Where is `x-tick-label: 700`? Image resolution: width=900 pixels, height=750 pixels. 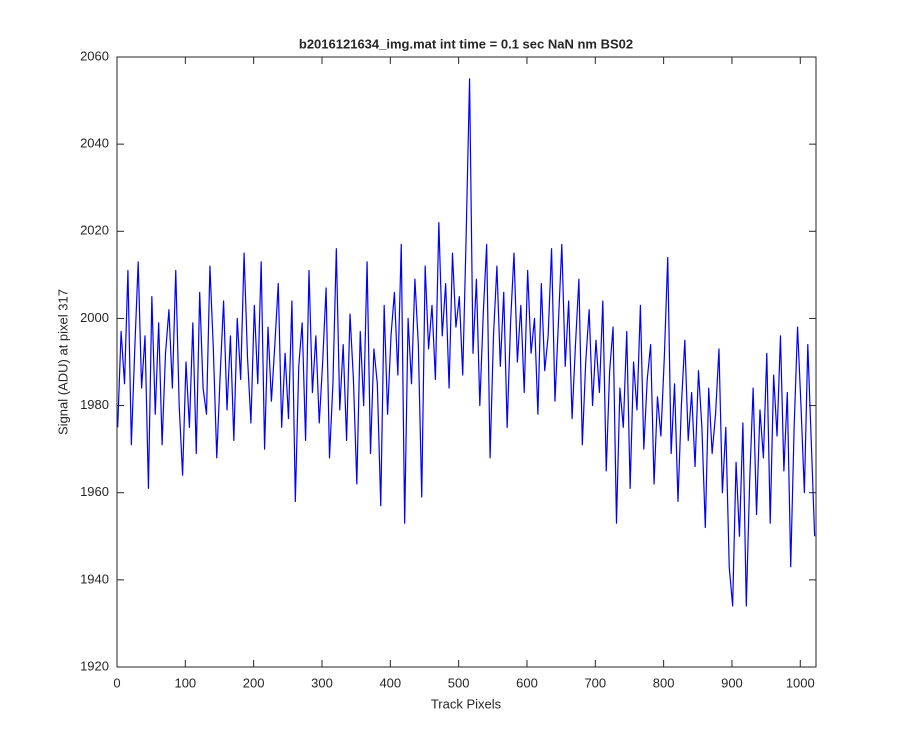 x-tick-label: 700 is located at coordinates (595, 682).